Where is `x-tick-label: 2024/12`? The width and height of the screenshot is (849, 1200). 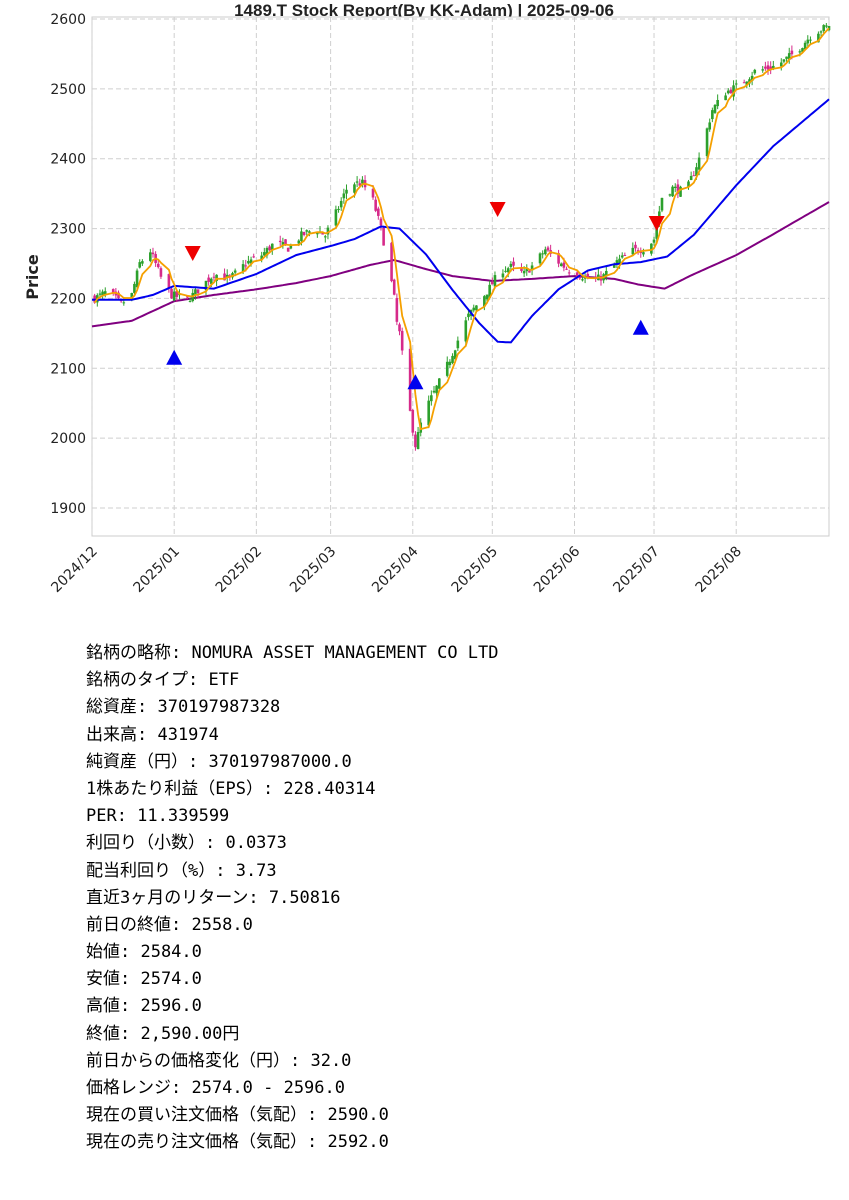 x-tick-label: 2024/12 is located at coordinates (74, 570).